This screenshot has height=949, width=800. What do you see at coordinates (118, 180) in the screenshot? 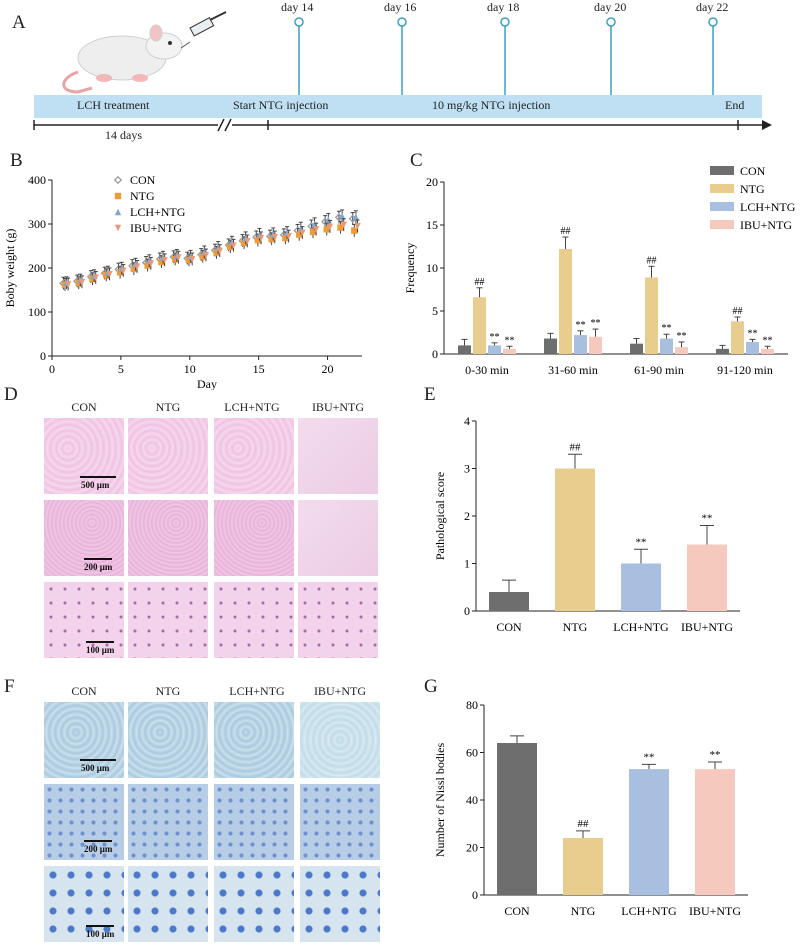
I see `legend-marker` at bounding box center [118, 180].